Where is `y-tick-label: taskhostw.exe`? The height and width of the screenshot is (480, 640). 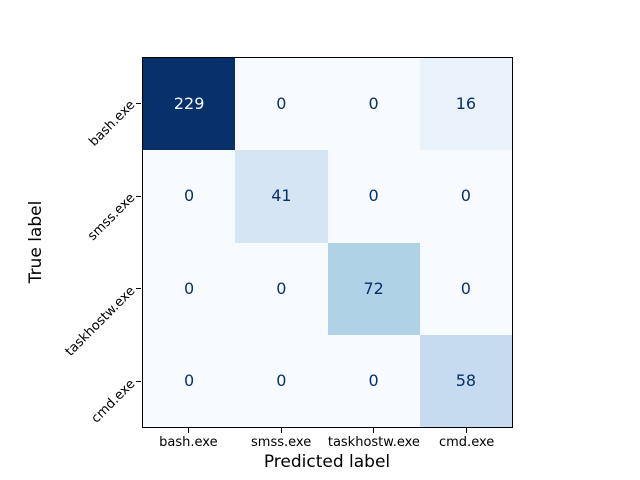
y-tick-label: taskhostw.exe is located at coordinates (100, 321).